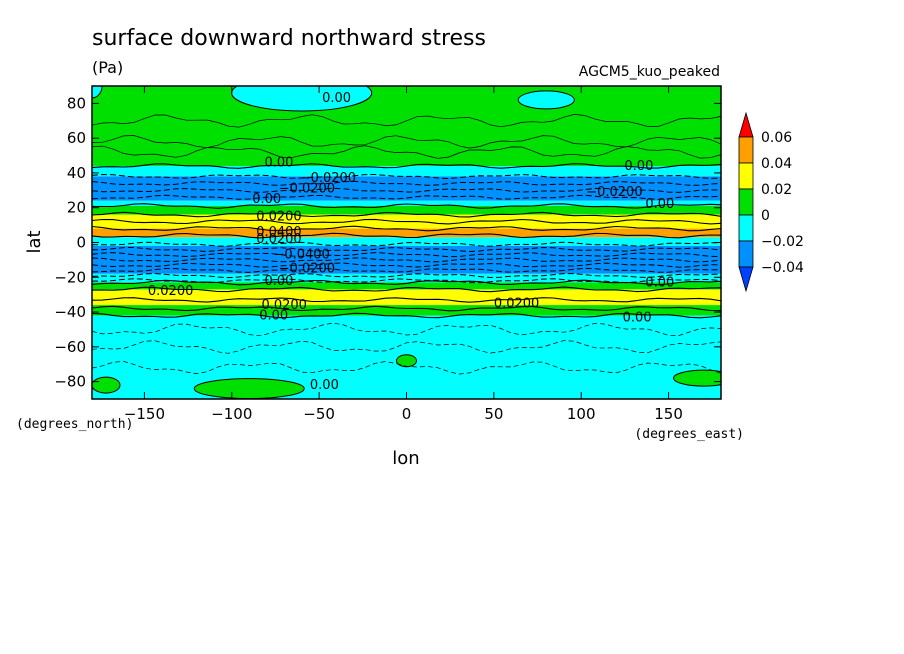  Describe the element at coordinates (668, 414) in the screenshot. I see `x-tick-label: 150` at that location.